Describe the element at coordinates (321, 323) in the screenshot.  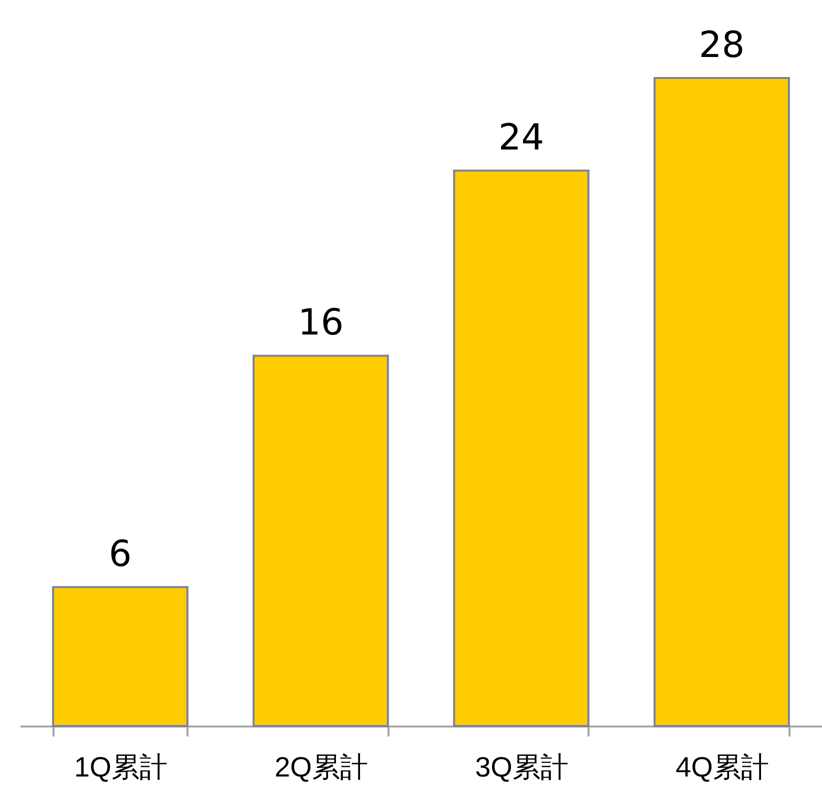
I see `data-label: 16` at that location.